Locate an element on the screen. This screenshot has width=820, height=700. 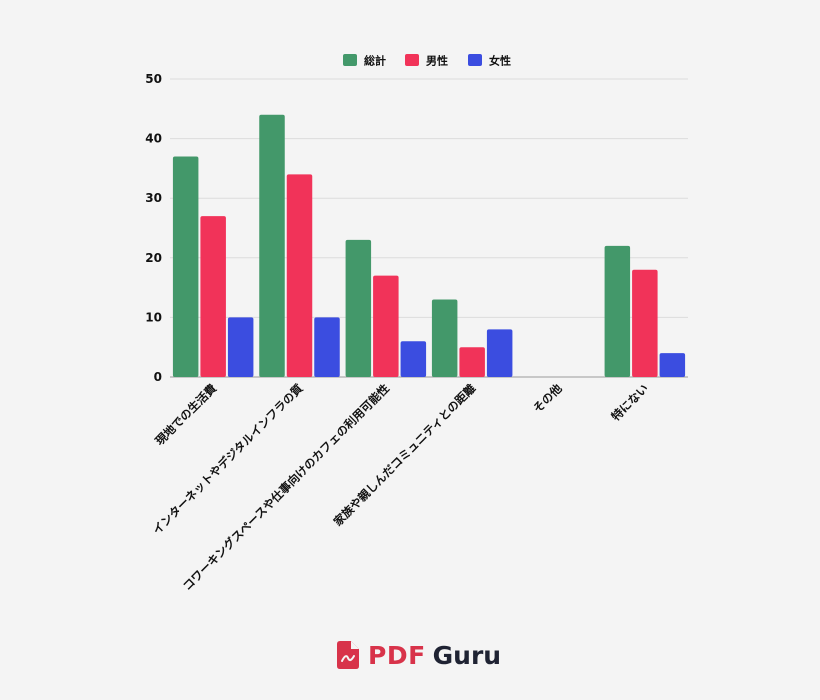
y-tick-label: 50 is located at coordinates (153, 79).